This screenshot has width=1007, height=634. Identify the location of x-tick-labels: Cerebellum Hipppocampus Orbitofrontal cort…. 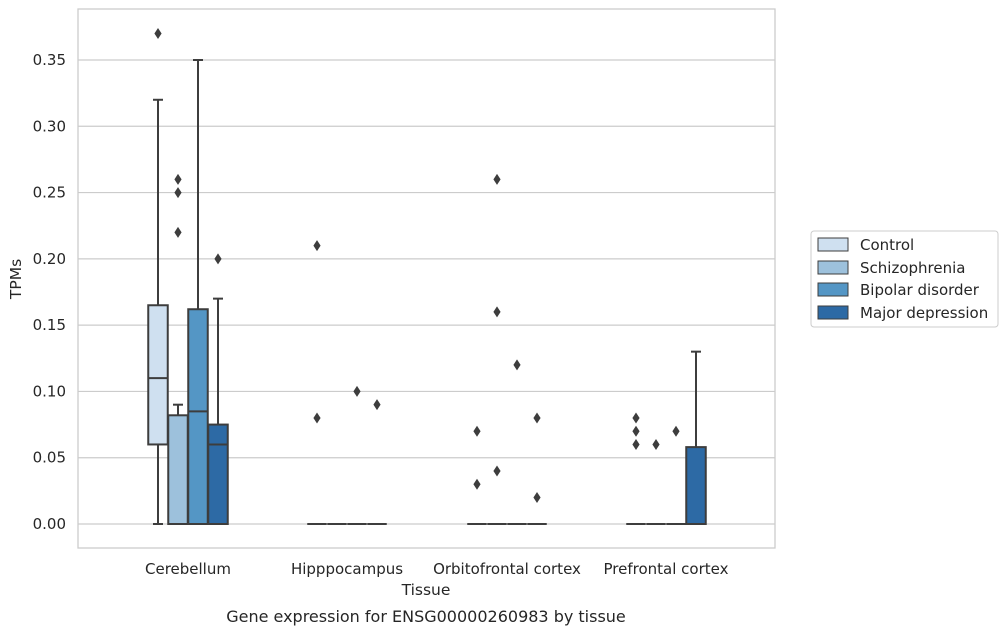
(437, 569).